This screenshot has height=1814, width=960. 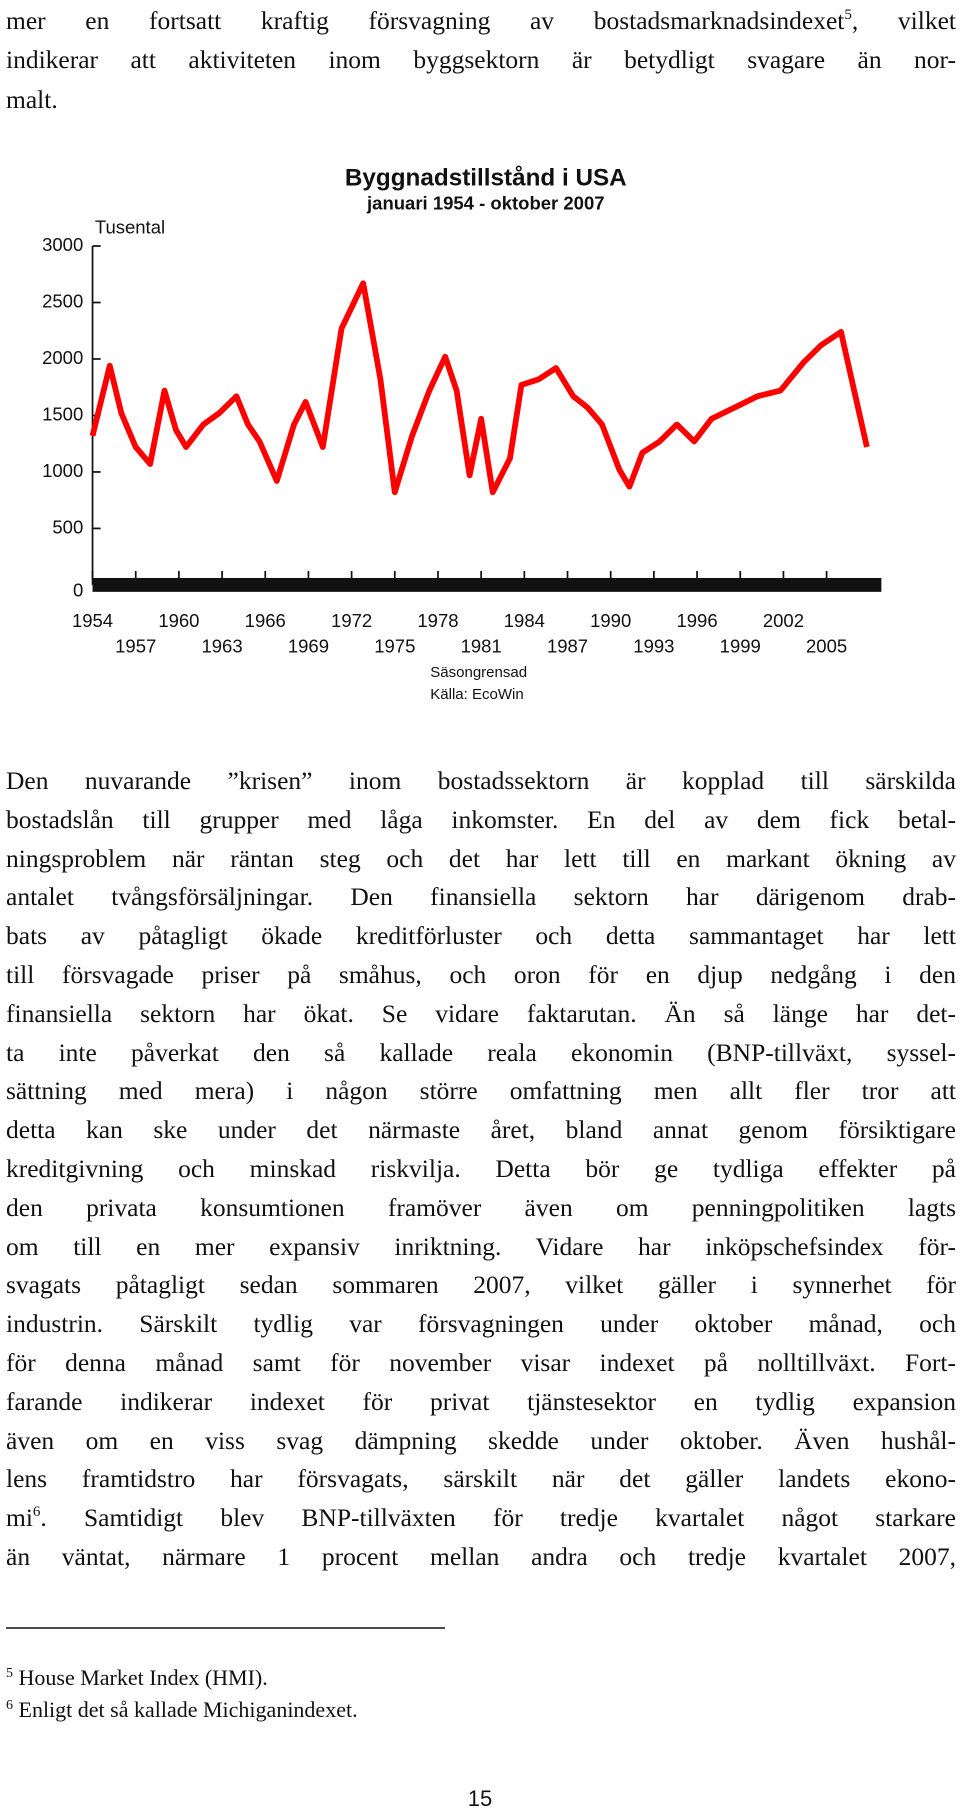 What do you see at coordinates (19, 1518) in the screenshot?
I see `text: mi` at bounding box center [19, 1518].